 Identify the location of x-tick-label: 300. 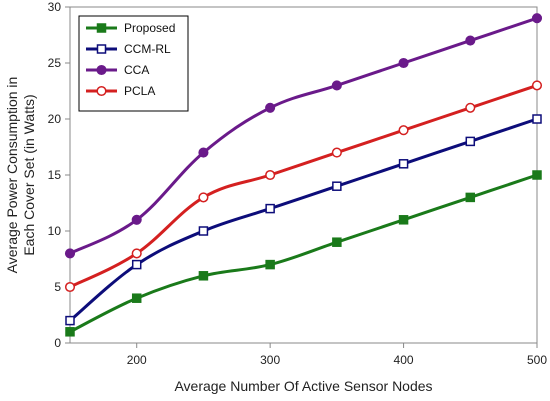
(270, 360).